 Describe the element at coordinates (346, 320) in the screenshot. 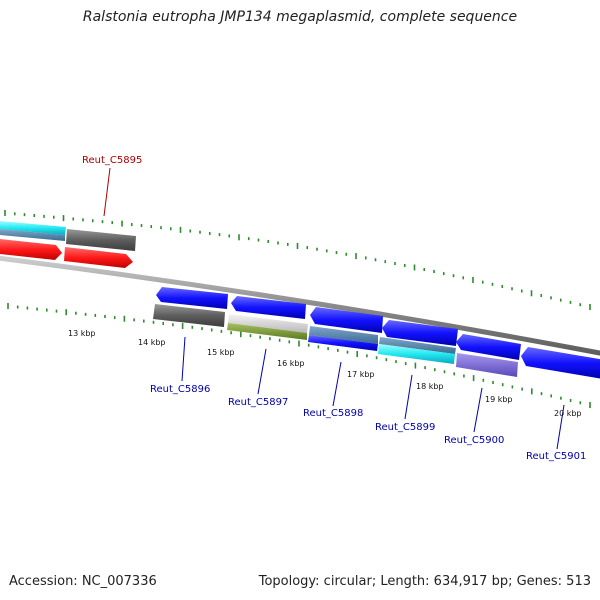

I see `gene-reut-c5898-arrow` at that location.